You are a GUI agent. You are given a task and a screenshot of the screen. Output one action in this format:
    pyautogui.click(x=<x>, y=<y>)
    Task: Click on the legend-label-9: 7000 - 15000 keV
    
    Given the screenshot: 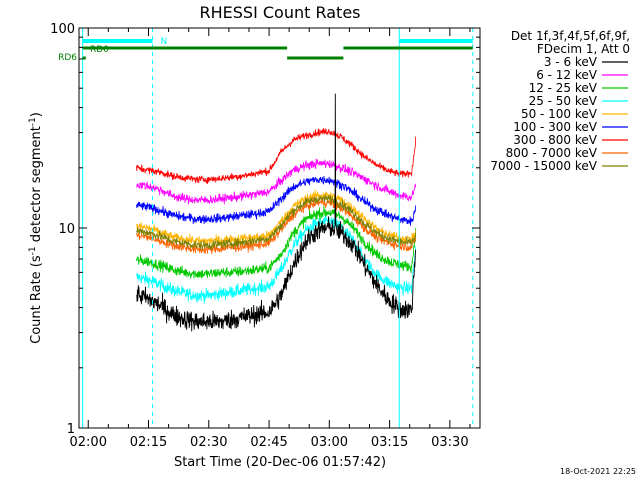 What is the action you would take?
    pyautogui.click(x=543, y=166)
    